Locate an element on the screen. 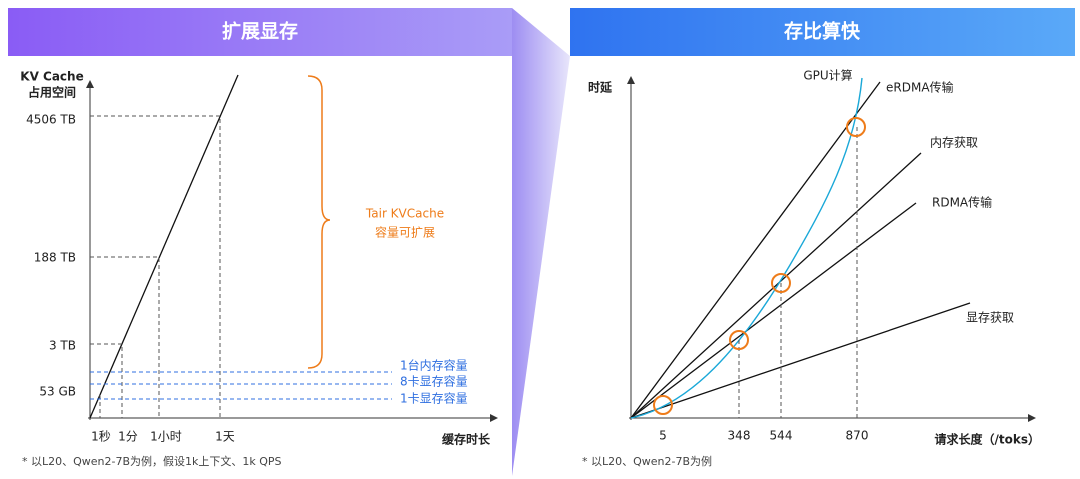 Image resolution: width=1080 pixels, height=479 pixels. x-tick-label: 870 is located at coordinates (857, 436).